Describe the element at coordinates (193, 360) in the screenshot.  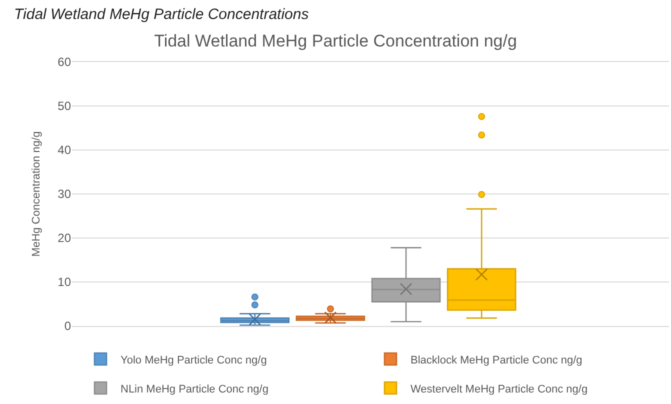
I see `legend-label: Yolo MeHg Particle Conc ng/g` at that location.